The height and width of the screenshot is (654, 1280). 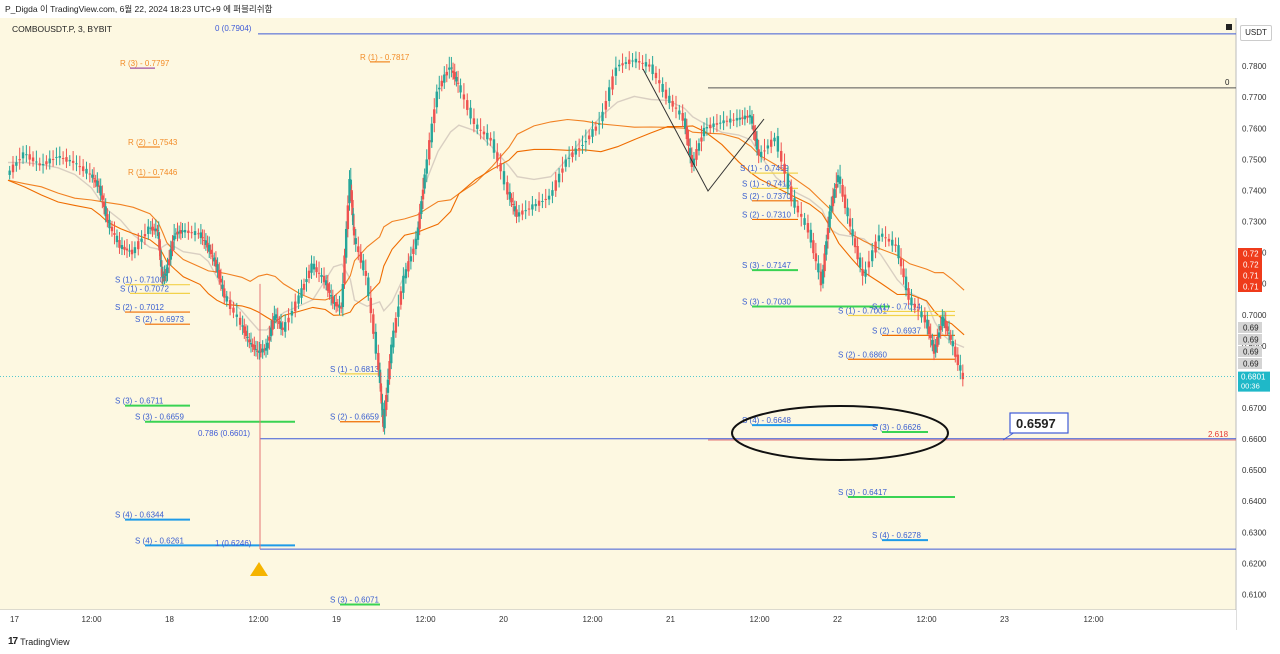 I want to click on zigzag-drawing, so click(x=703, y=130).